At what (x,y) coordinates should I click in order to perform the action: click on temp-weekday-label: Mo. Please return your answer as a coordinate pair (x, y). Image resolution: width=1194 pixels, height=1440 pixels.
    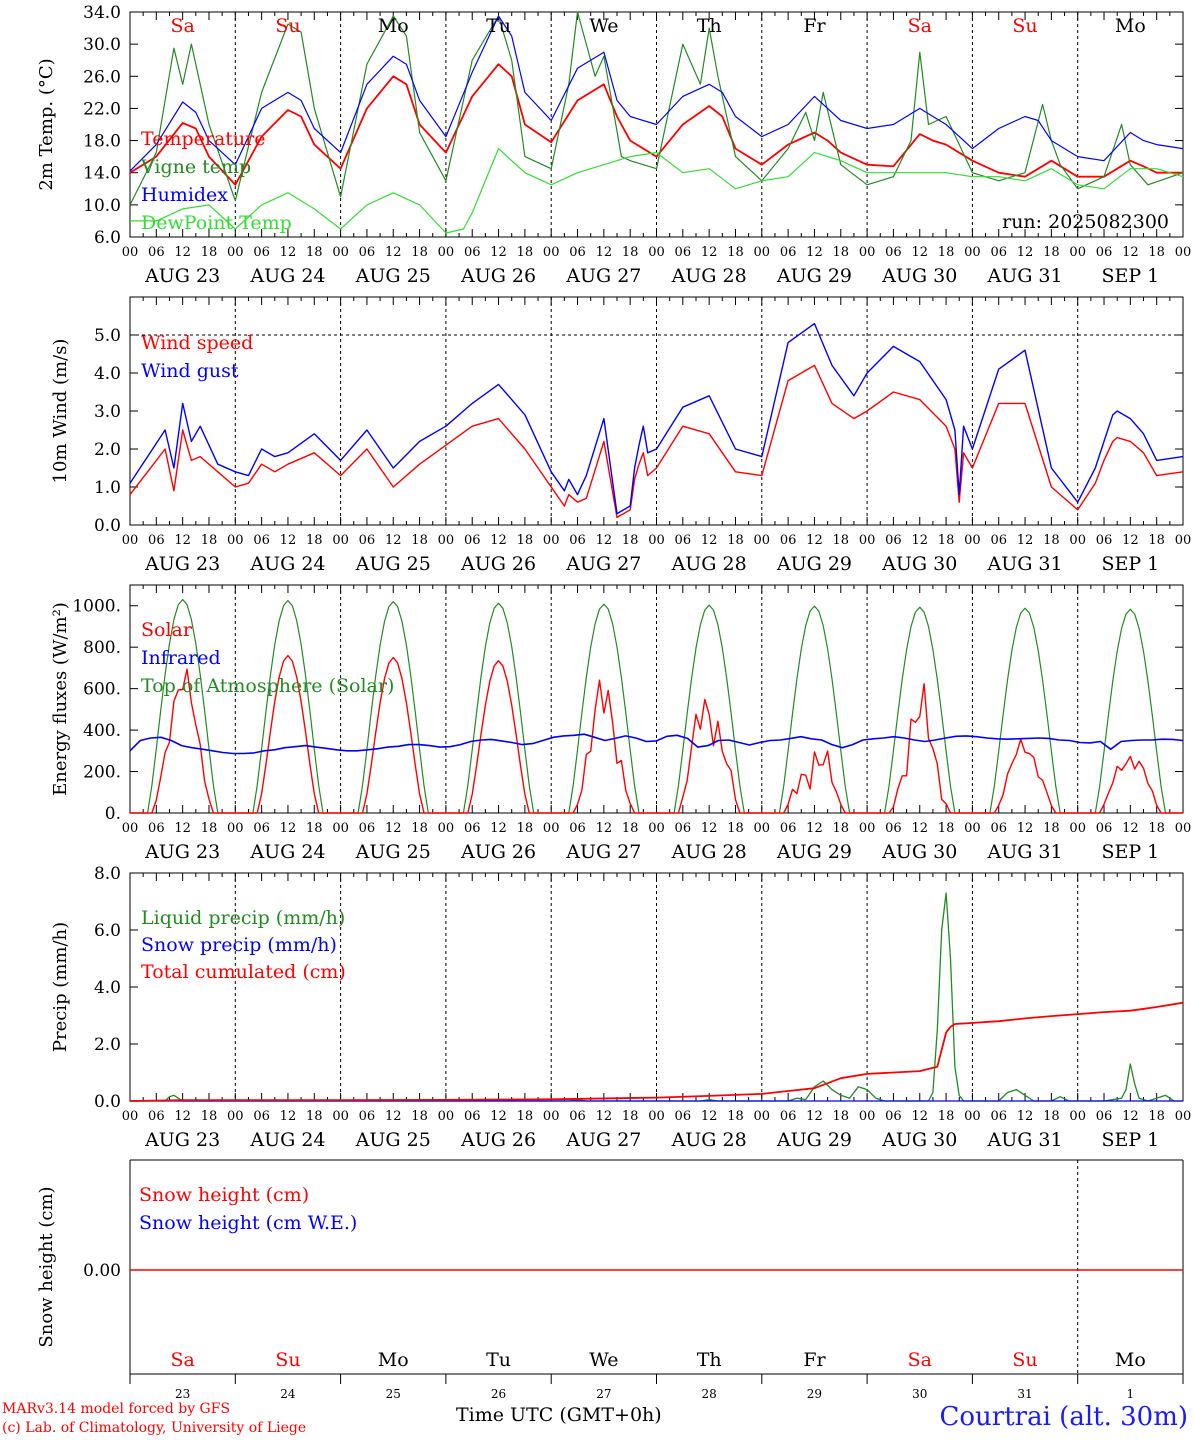
    Looking at the image, I should click on (1130, 26).